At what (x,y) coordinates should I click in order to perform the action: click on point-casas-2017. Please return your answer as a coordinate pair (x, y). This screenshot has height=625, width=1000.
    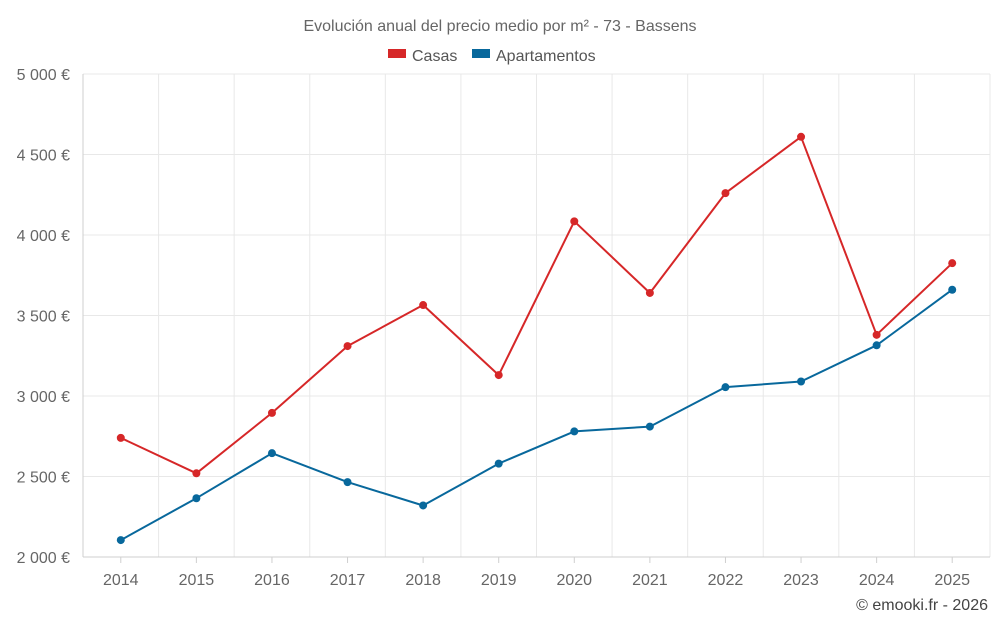
    Looking at the image, I should click on (347, 346).